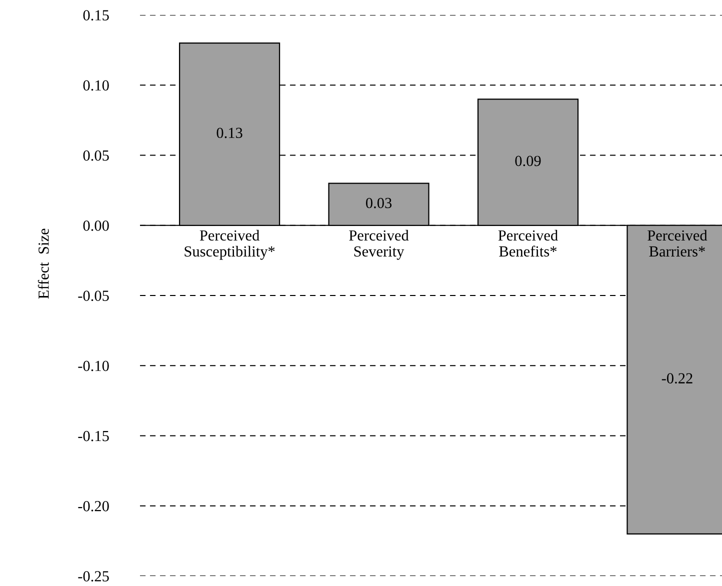 The height and width of the screenshot is (586, 722). Describe the element at coordinates (93, 506) in the screenshot. I see `y-tick-label: -0.20` at that location.